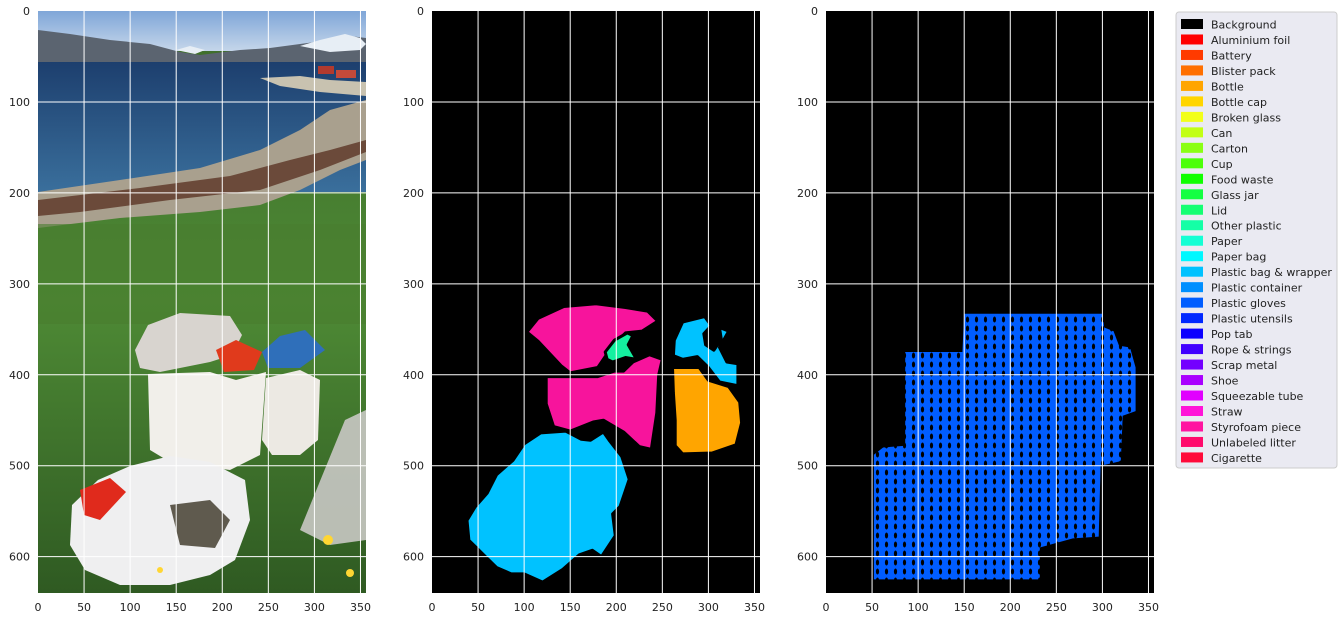  I want to click on legend-label-glass-jar: Glass jar, so click(1235, 195).